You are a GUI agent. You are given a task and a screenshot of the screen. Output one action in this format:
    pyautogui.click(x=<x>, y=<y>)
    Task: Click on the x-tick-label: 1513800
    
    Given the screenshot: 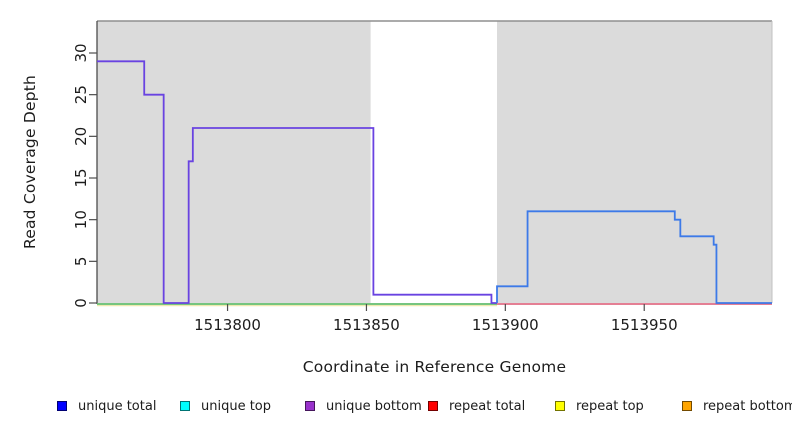 What is the action you would take?
    pyautogui.click(x=227, y=325)
    